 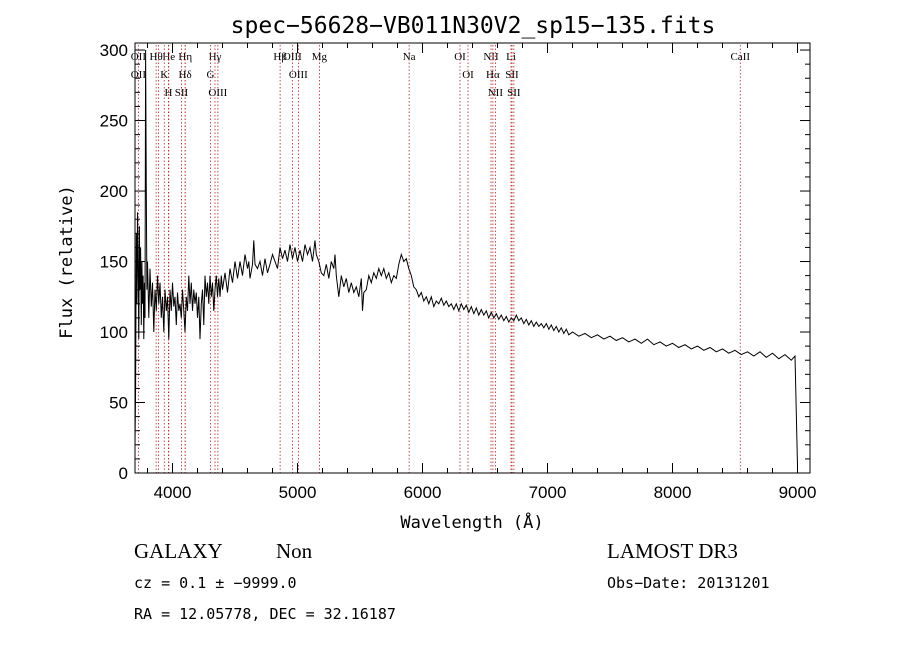 What do you see at coordinates (673, 492) in the screenshot?
I see `x-tick-label: 8000` at bounding box center [673, 492].